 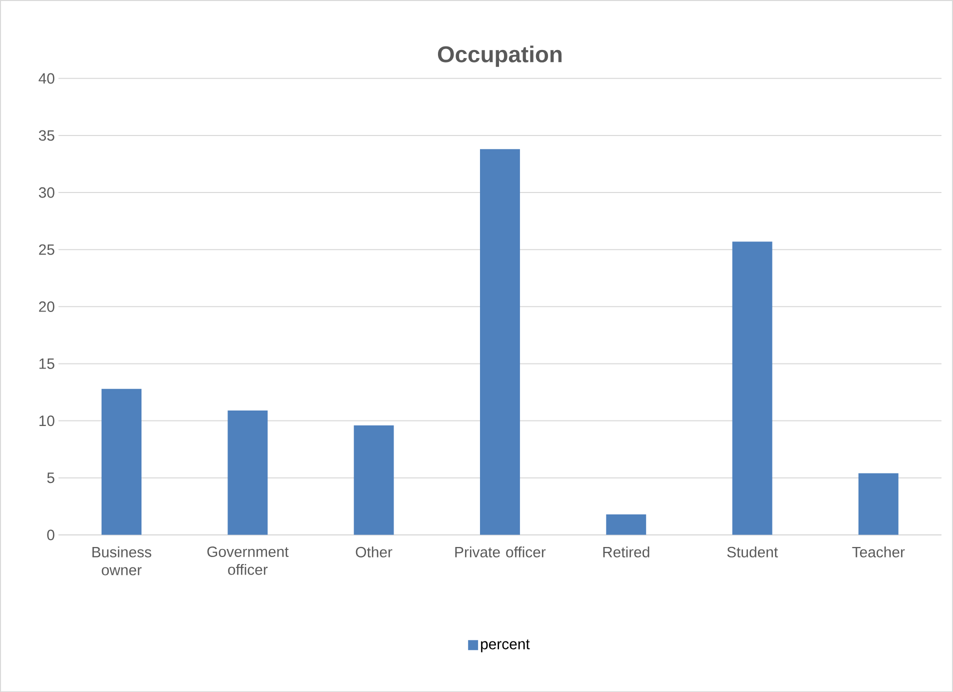 I want to click on y-tick-label: 15, so click(x=46, y=363).